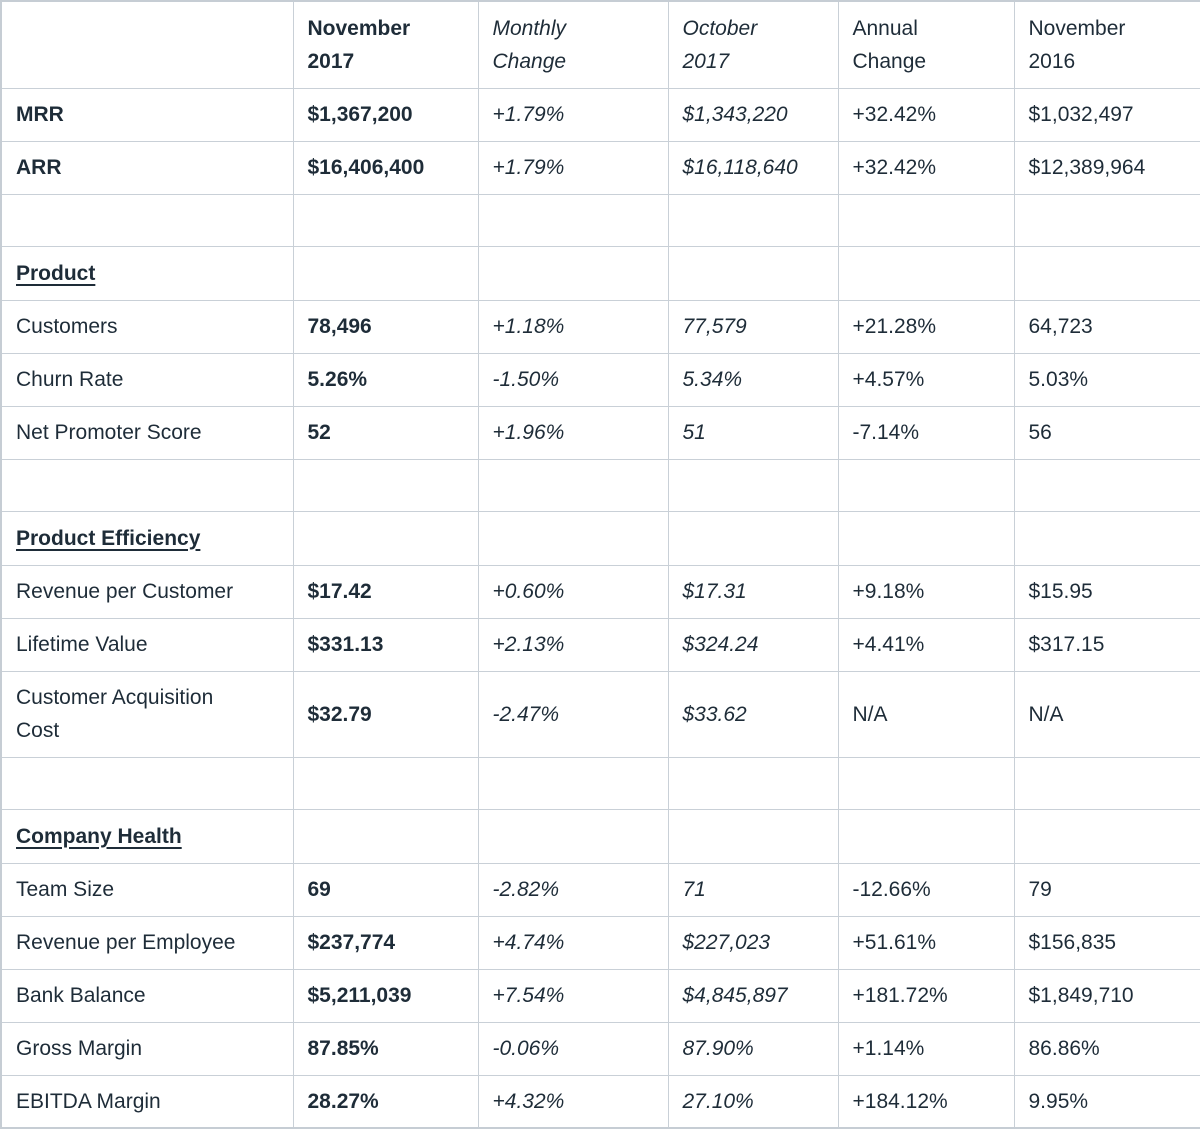  Describe the element at coordinates (147, 1101) in the screenshot. I see `row-label-cell: EBITDA Margin` at that location.